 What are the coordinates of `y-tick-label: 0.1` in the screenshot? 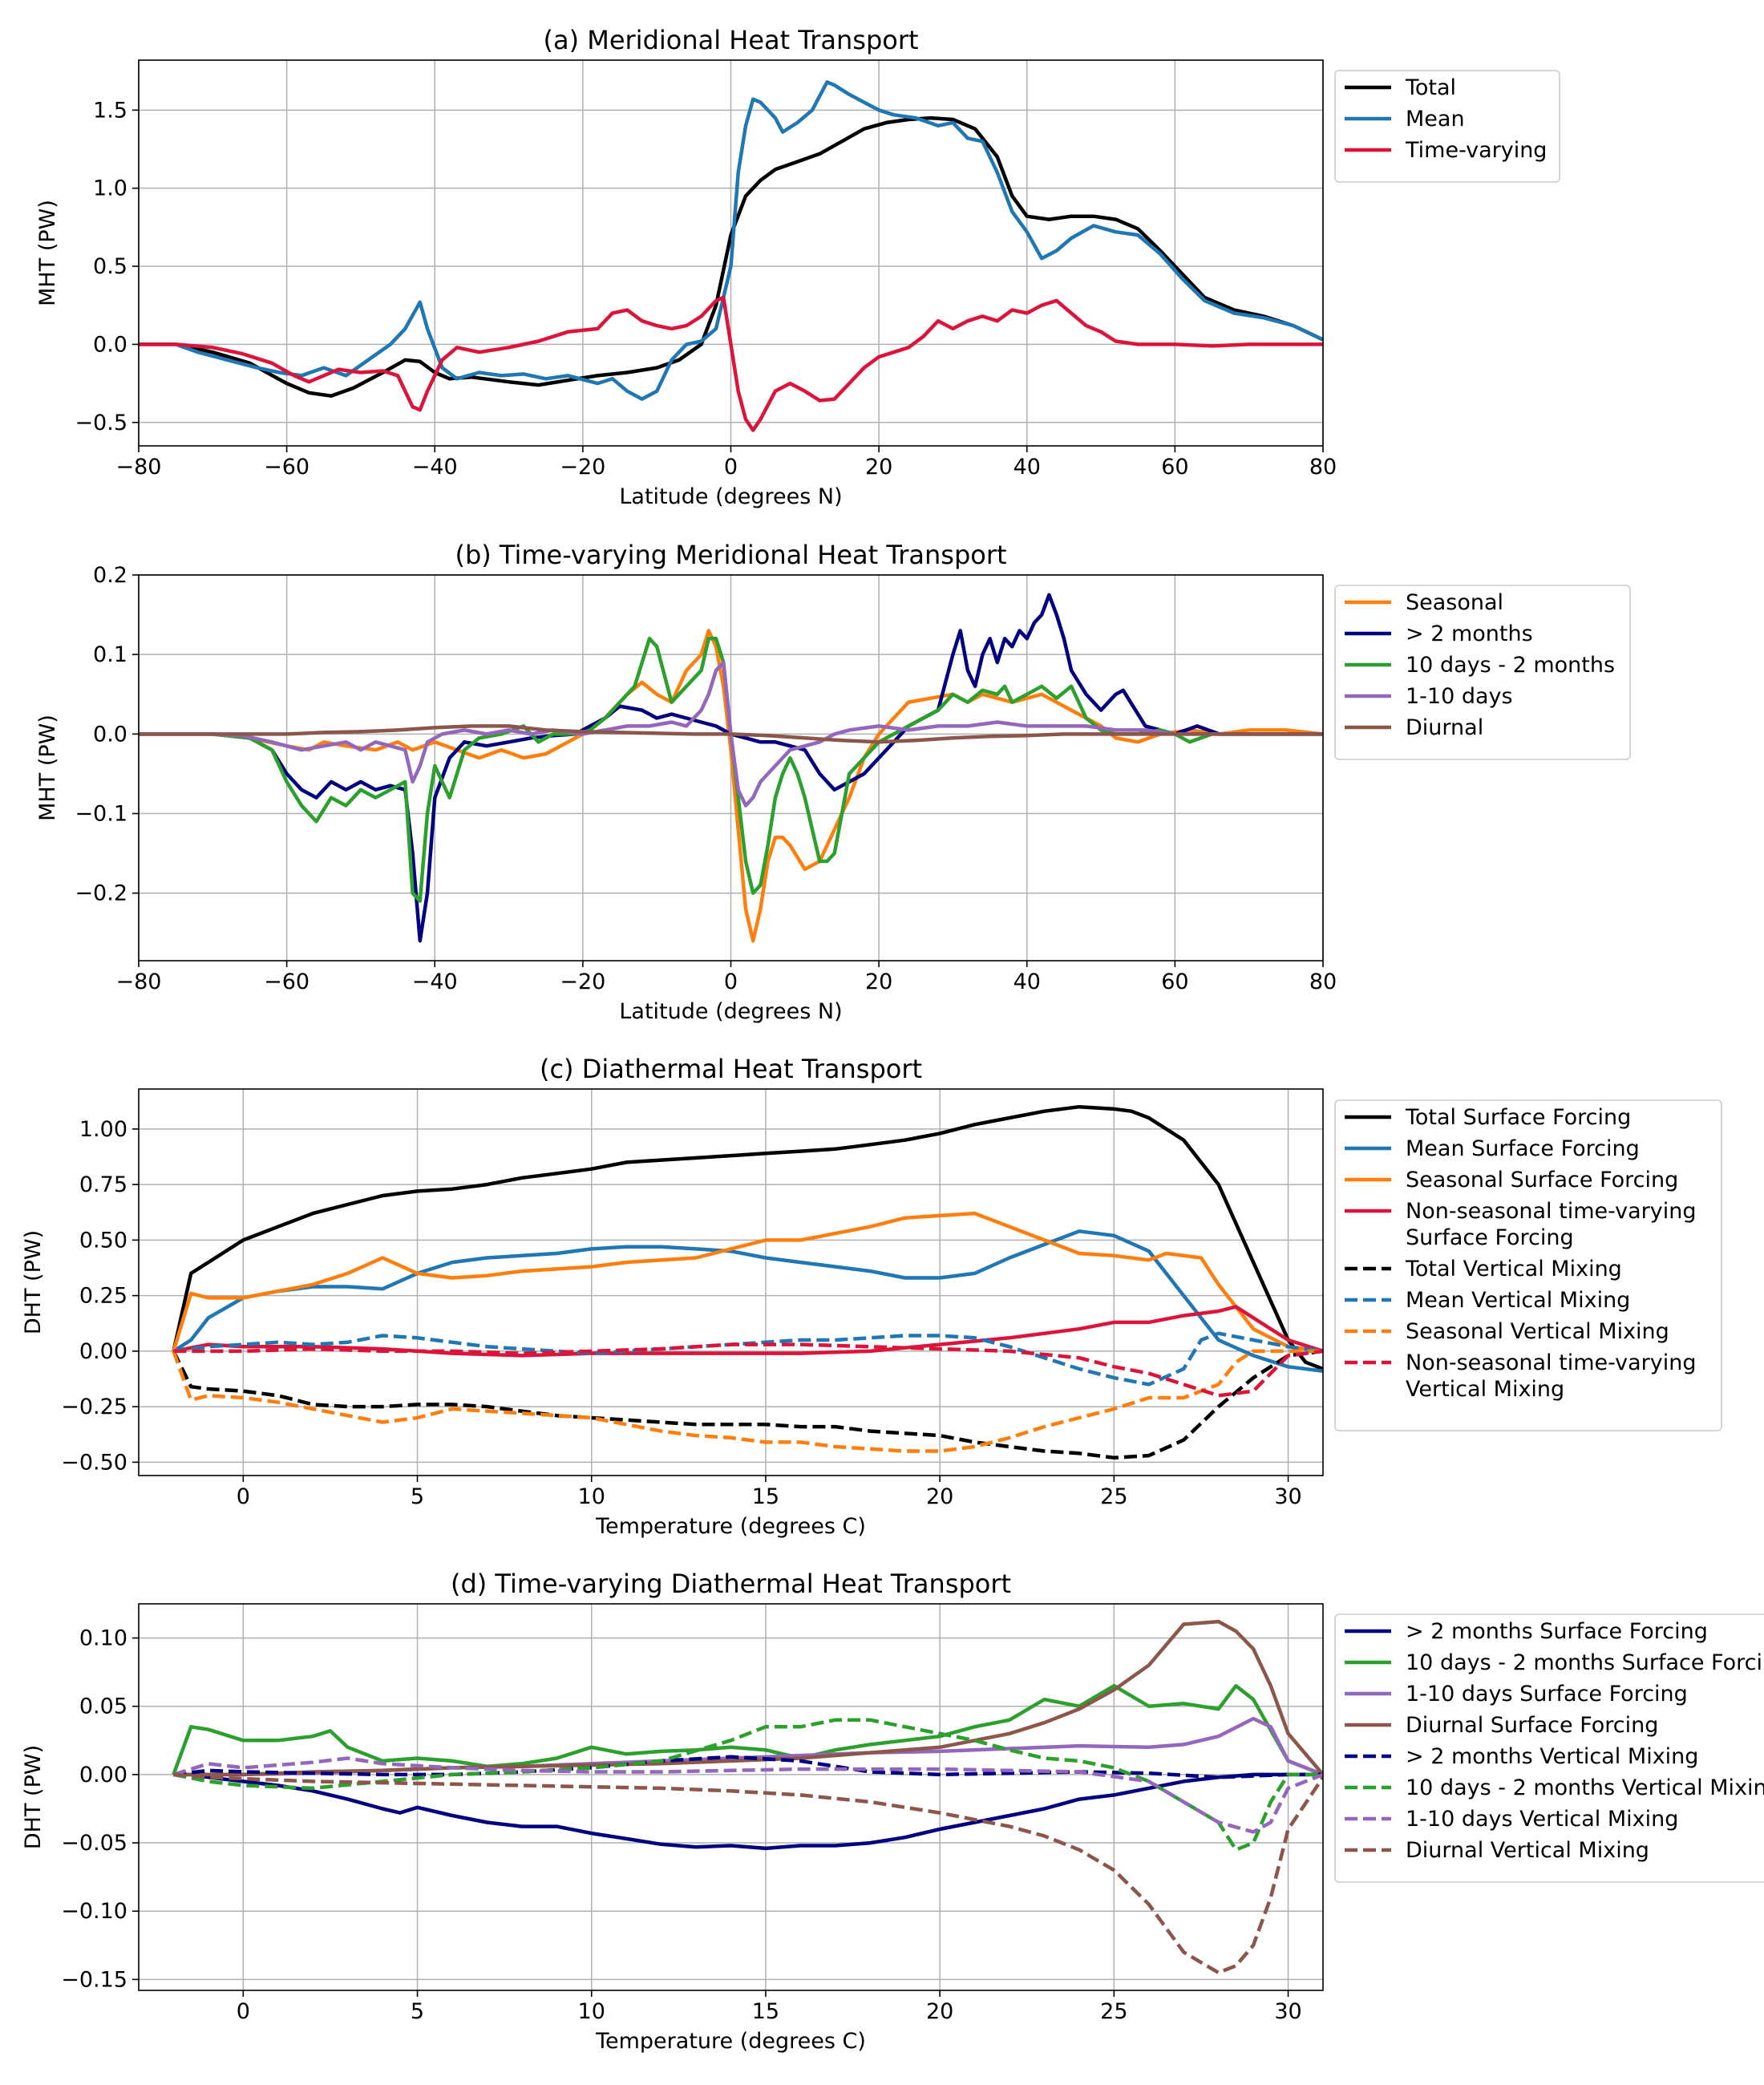 It's located at (110, 654).